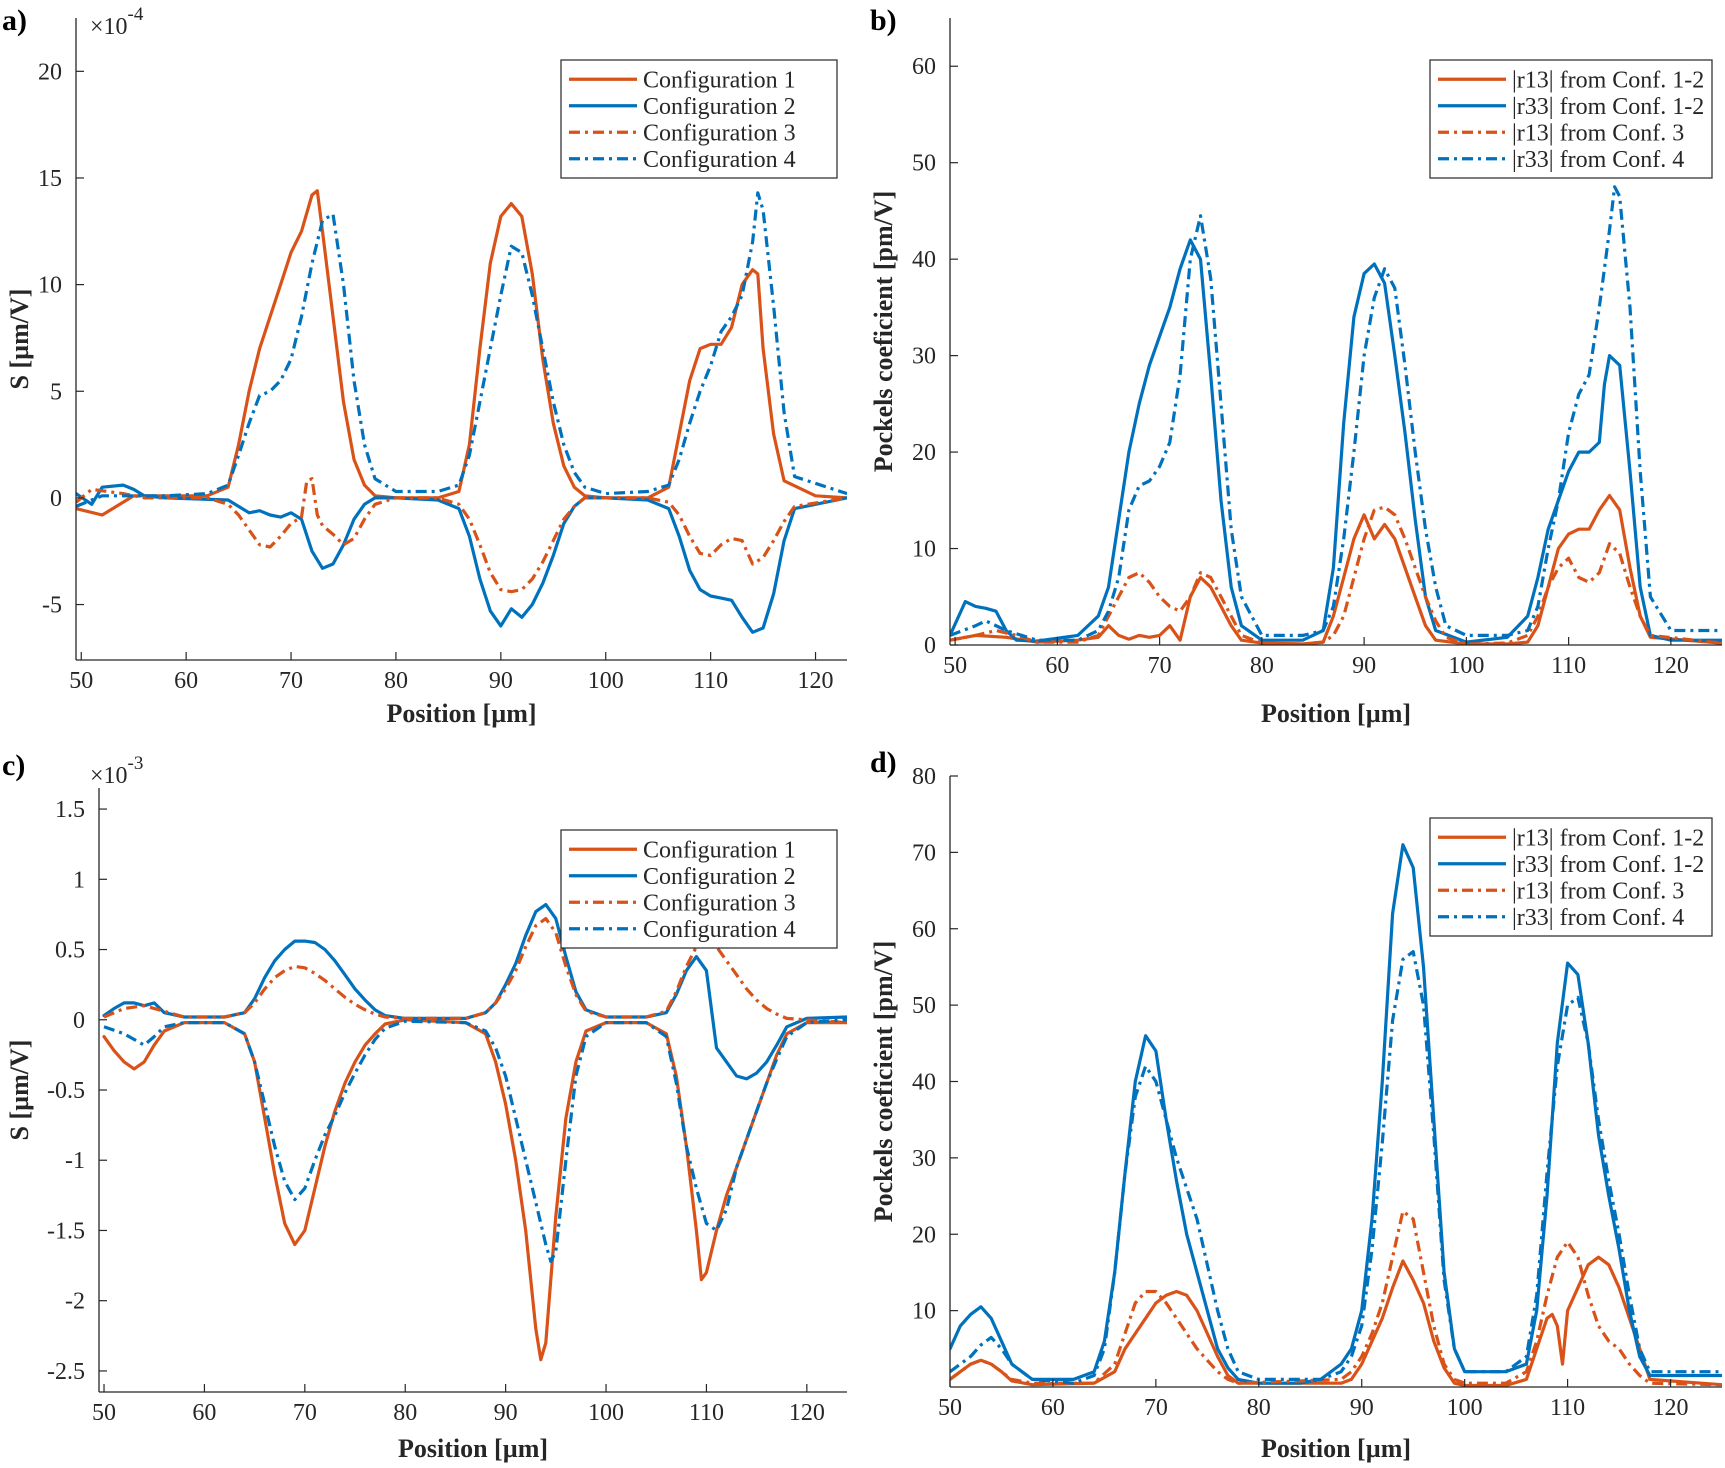  Describe the element at coordinates (70, 810) in the screenshot. I see `y-tick-label: 1.5` at that location.